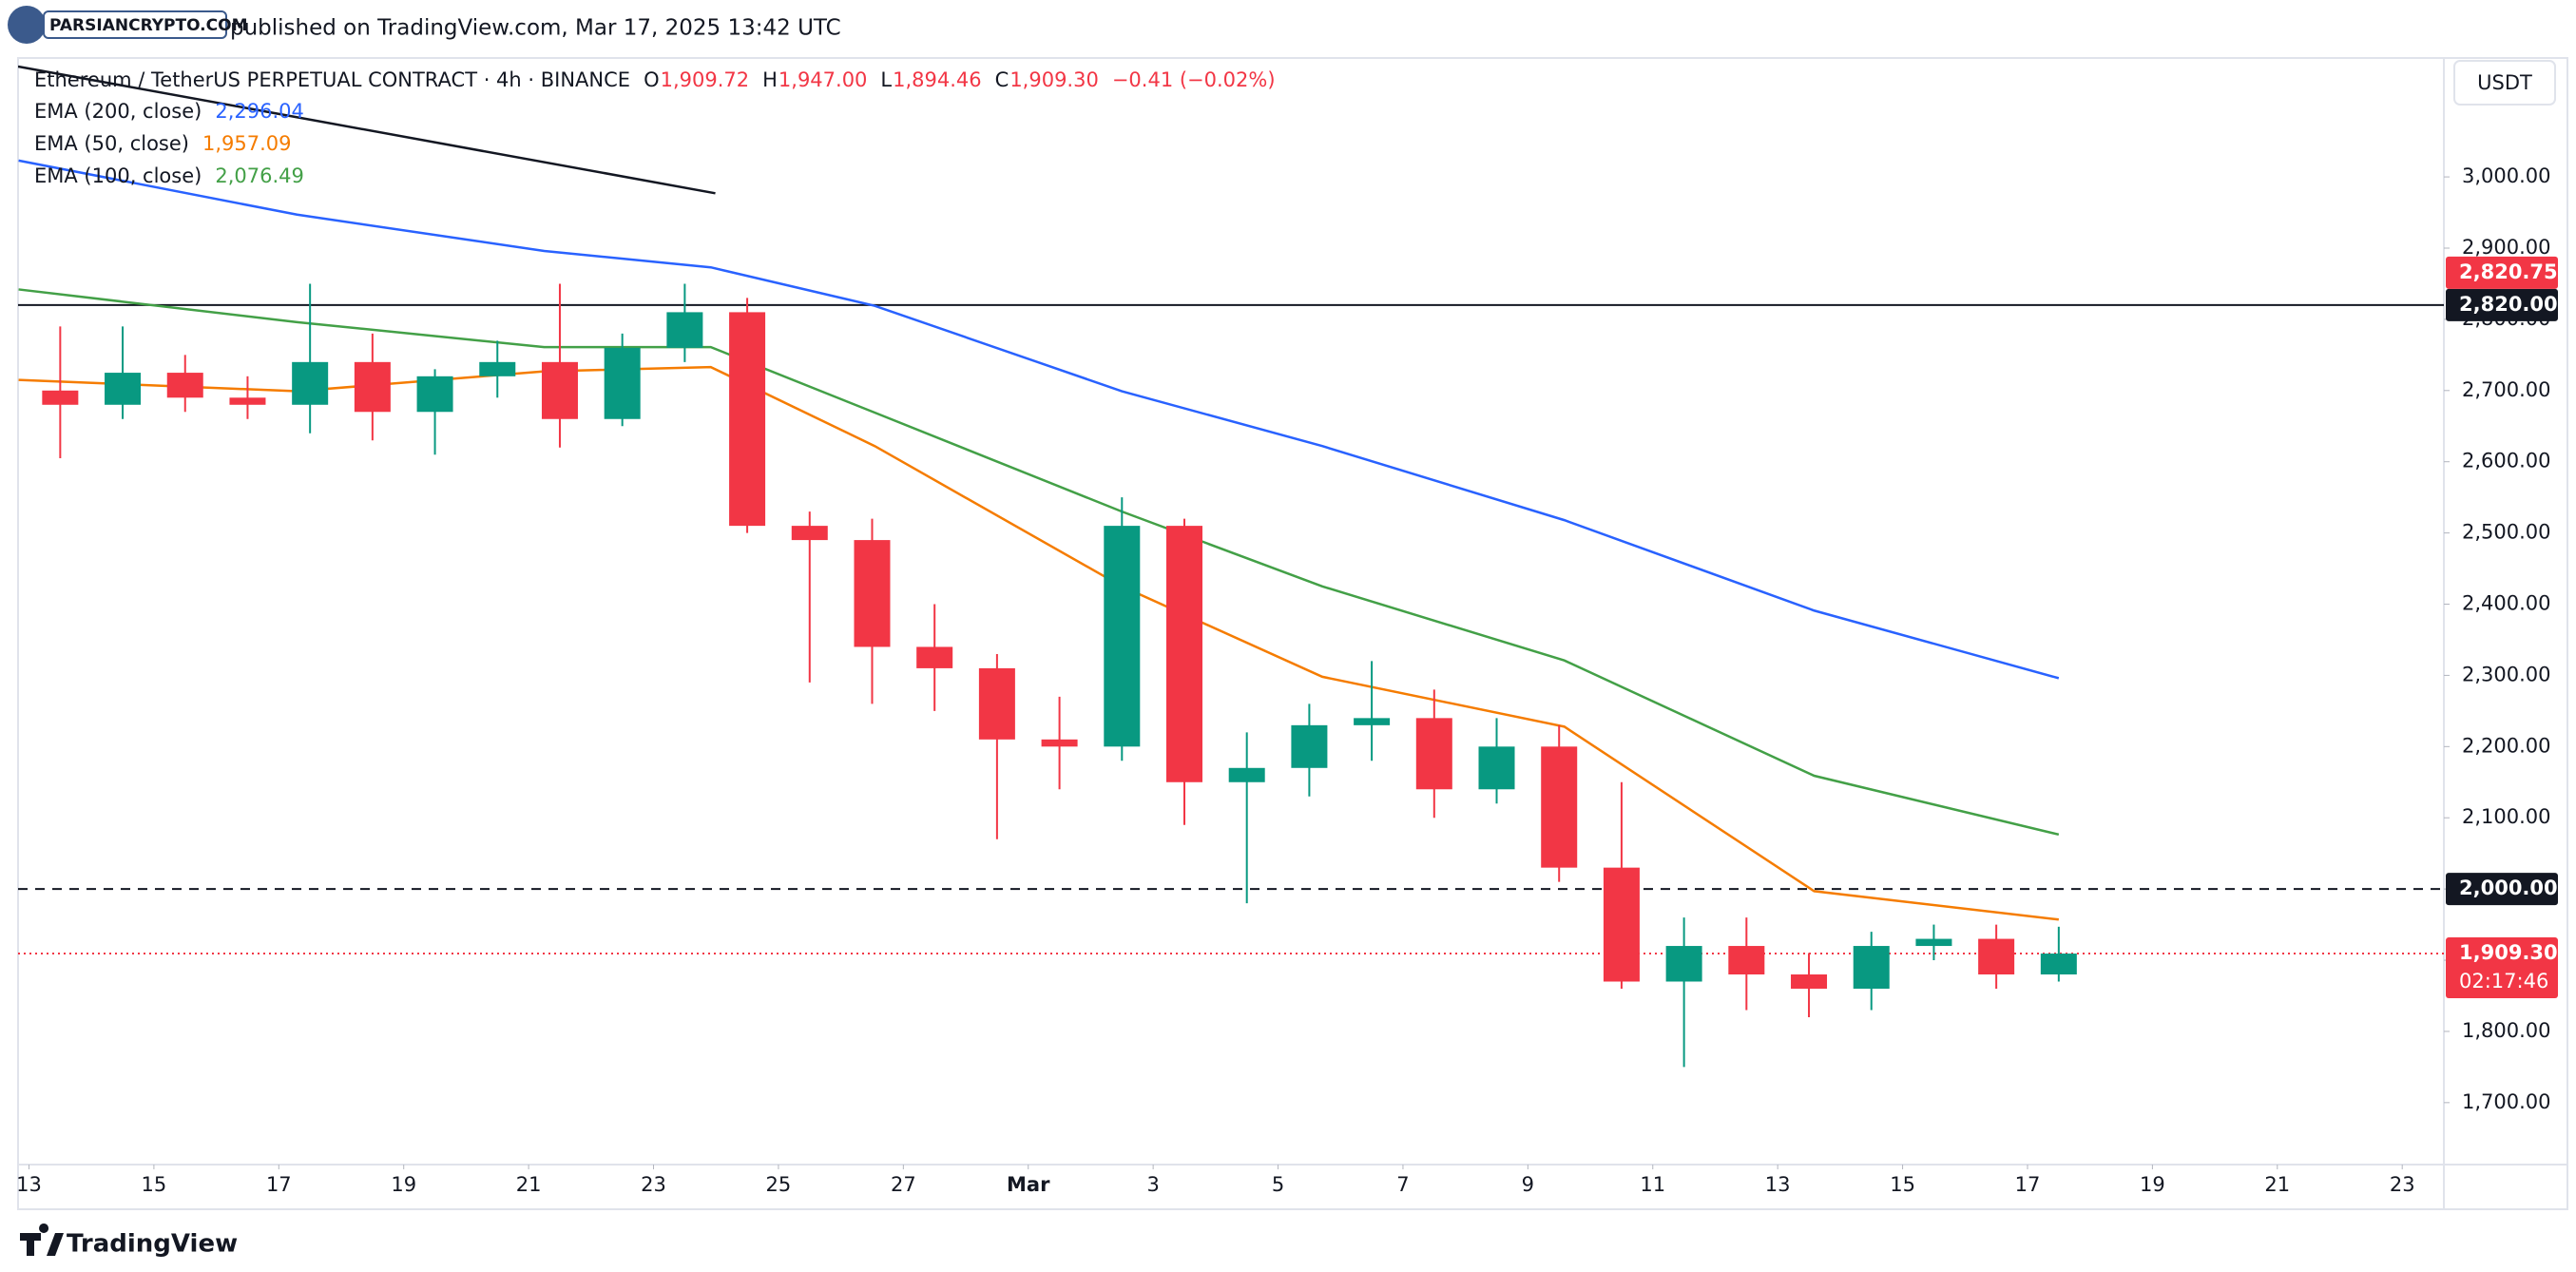  Describe the element at coordinates (2507, 532) in the screenshot. I see `y-tick-label: 2,500.00` at that location.